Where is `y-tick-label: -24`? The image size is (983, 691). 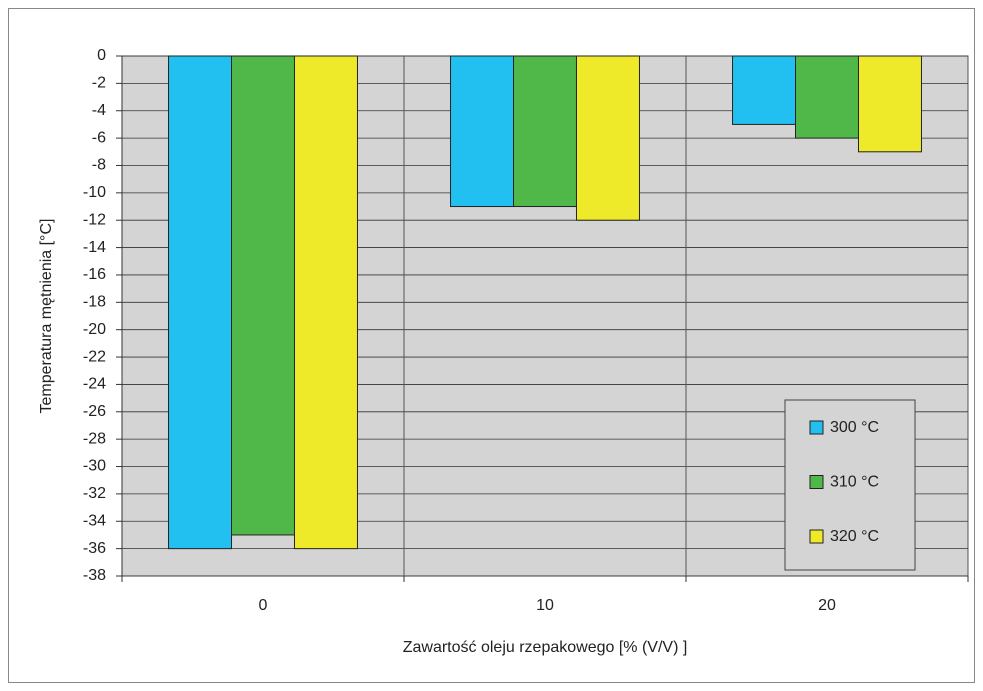 y-tick-label: -24 is located at coordinates (94, 384).